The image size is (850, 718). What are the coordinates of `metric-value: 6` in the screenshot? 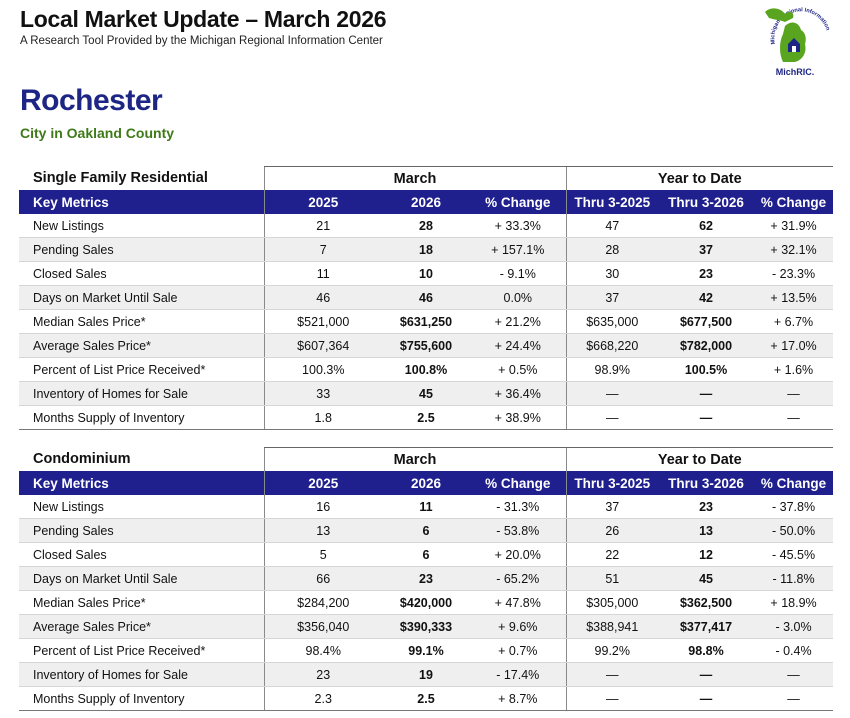 It's located at (426, 554).